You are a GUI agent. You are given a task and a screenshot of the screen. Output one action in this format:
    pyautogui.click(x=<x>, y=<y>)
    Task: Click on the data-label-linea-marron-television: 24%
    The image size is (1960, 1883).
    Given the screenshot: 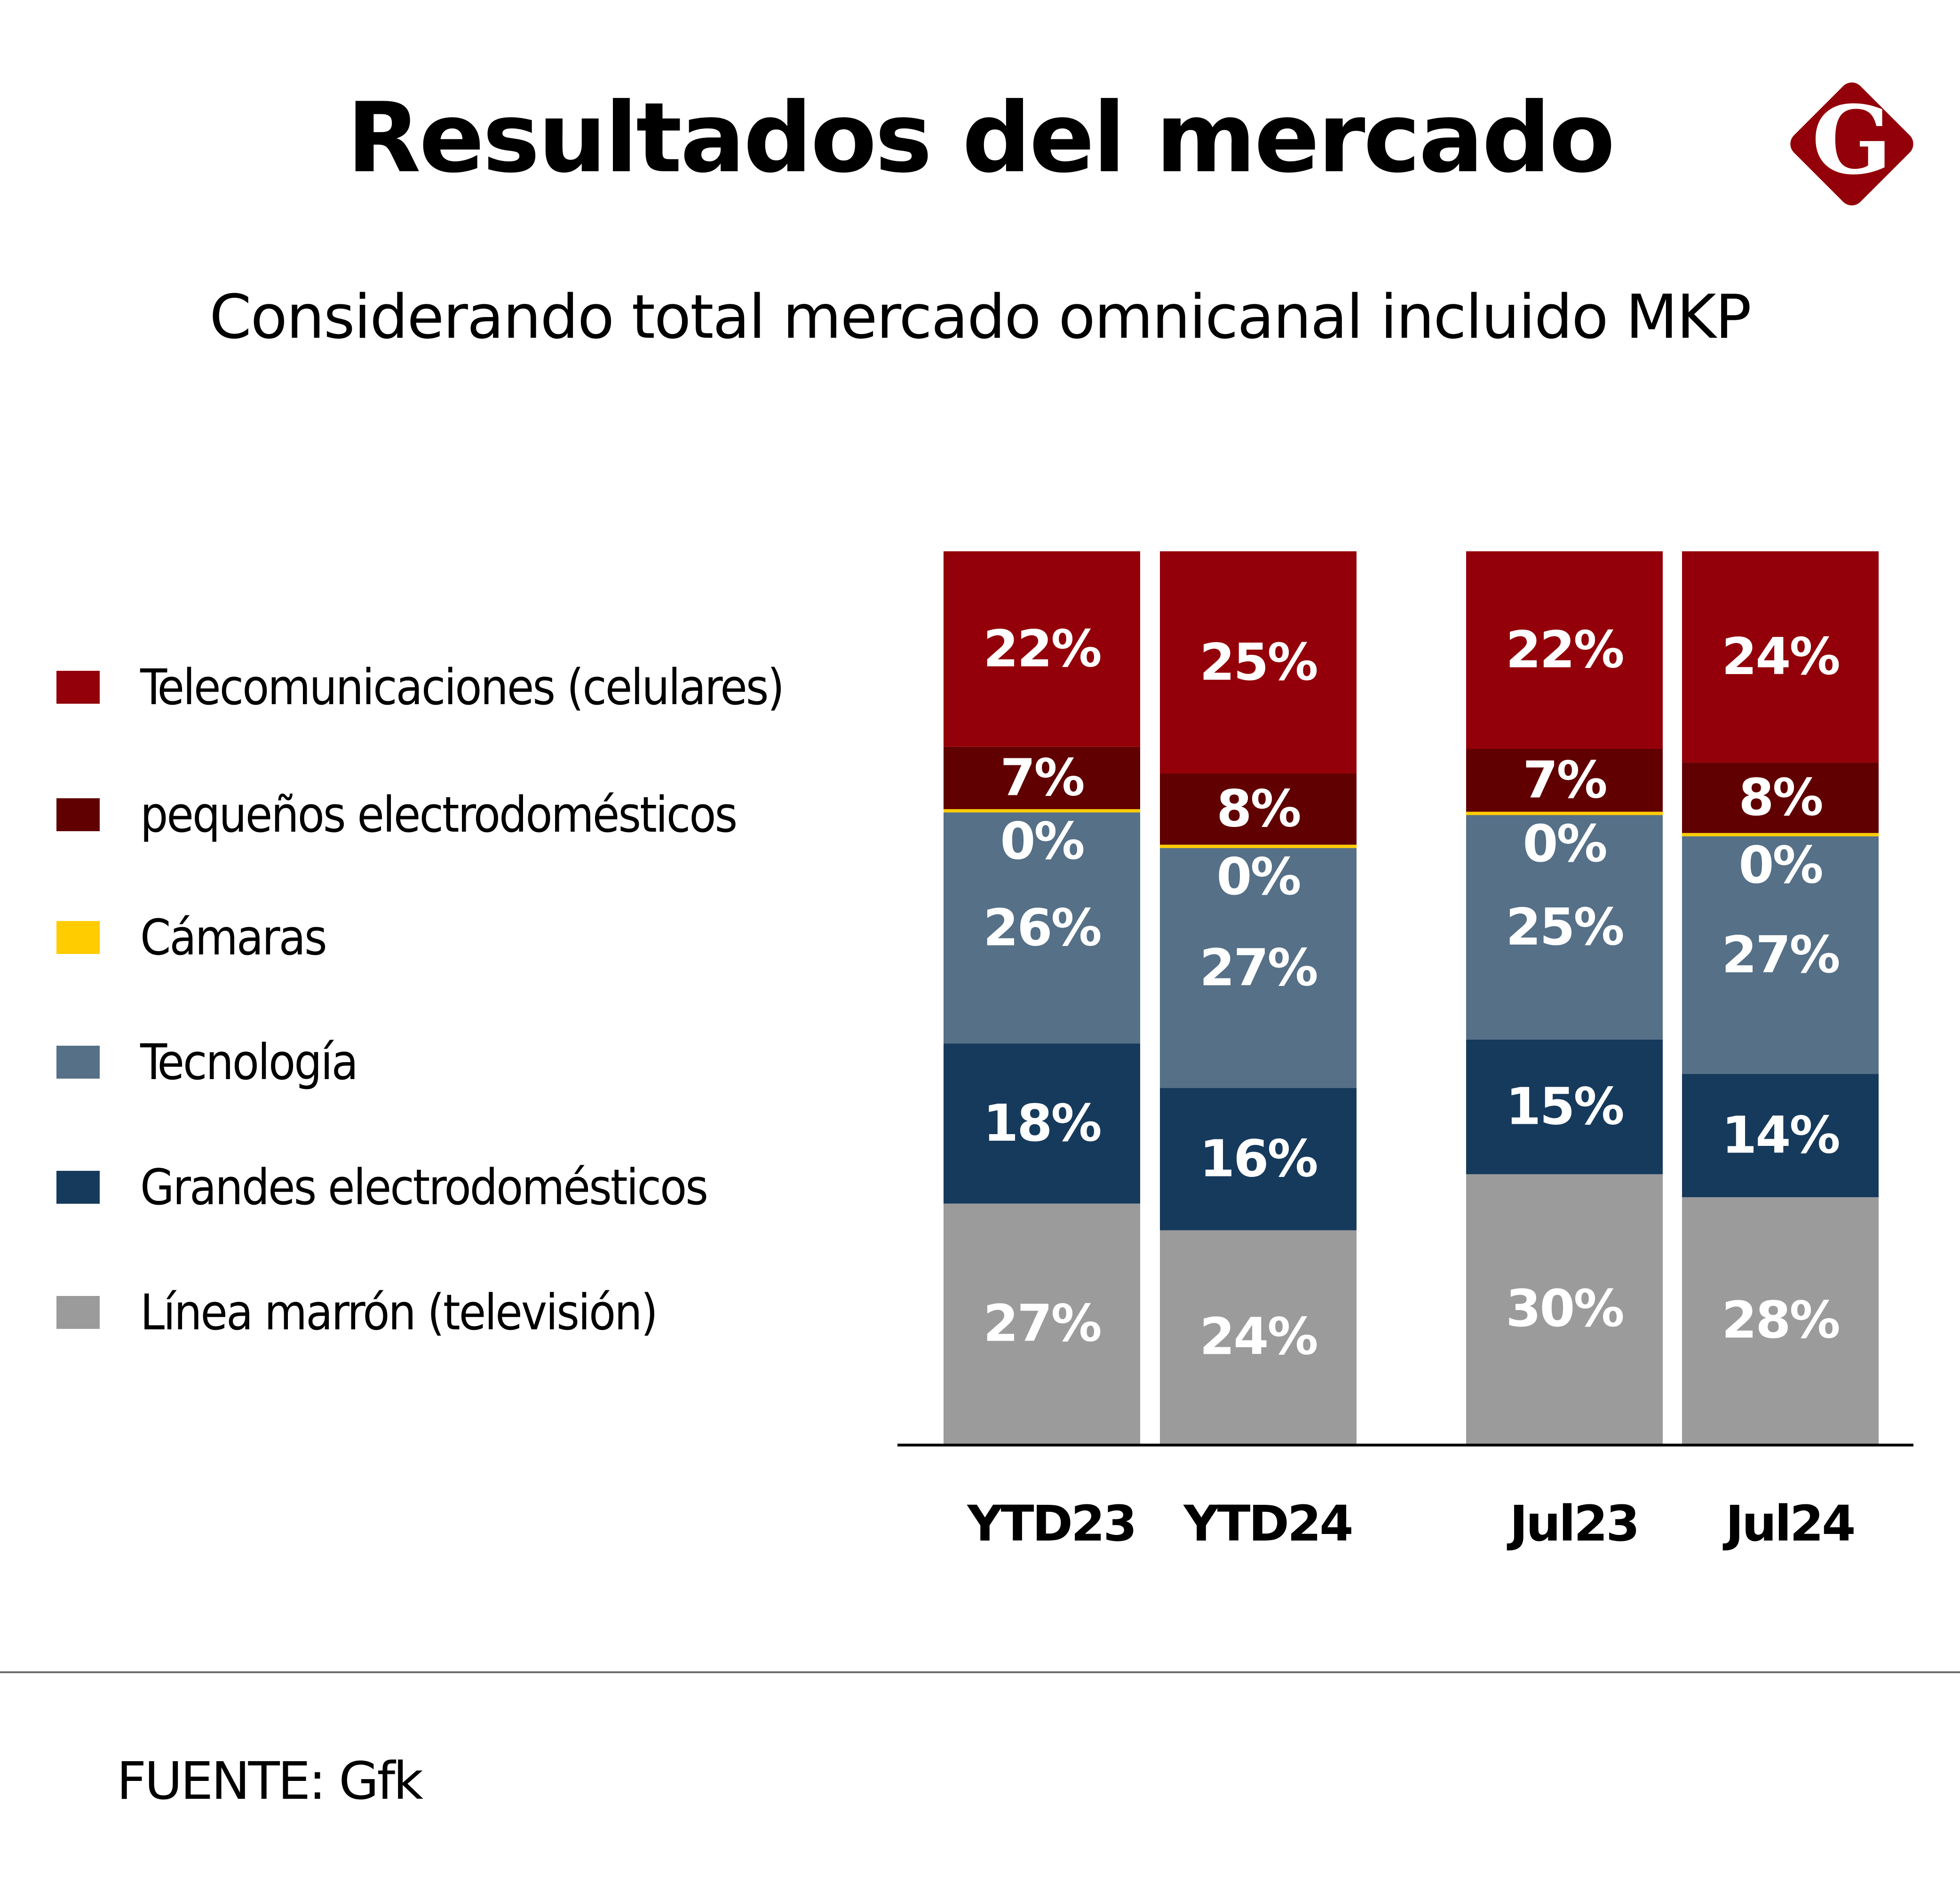 What is the action you would take?
    pyautogui.click(x=1258, y=1337)
    